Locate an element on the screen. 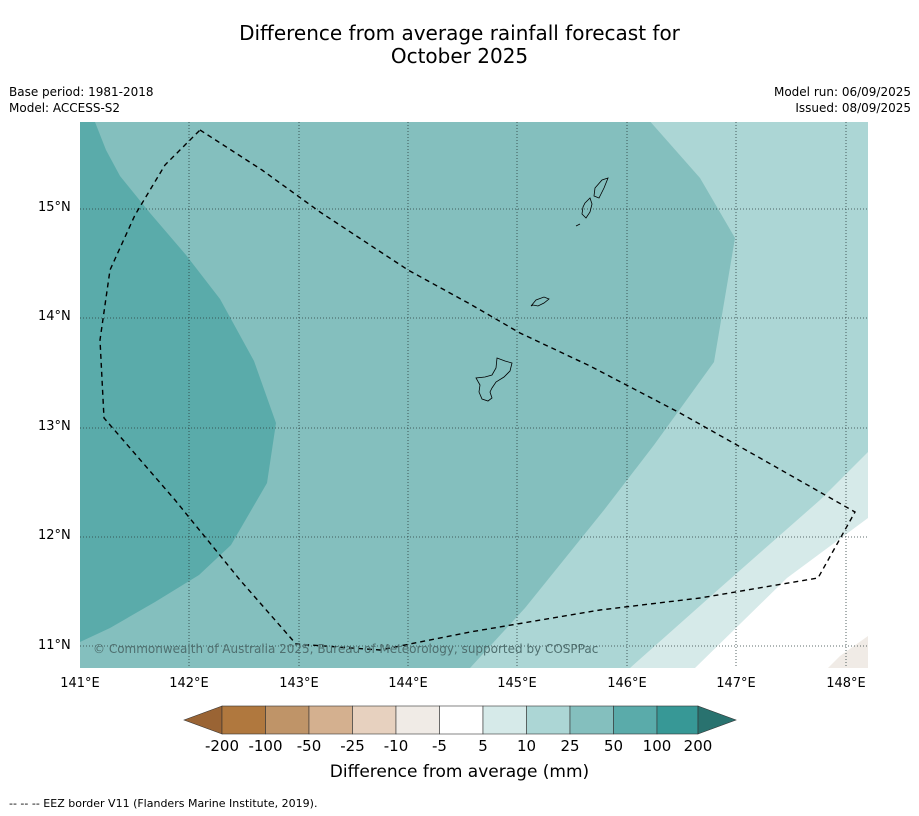 This screenshot has height=816, width=919. lon-label-143e: 143°E is located at coordinates (299, 683).